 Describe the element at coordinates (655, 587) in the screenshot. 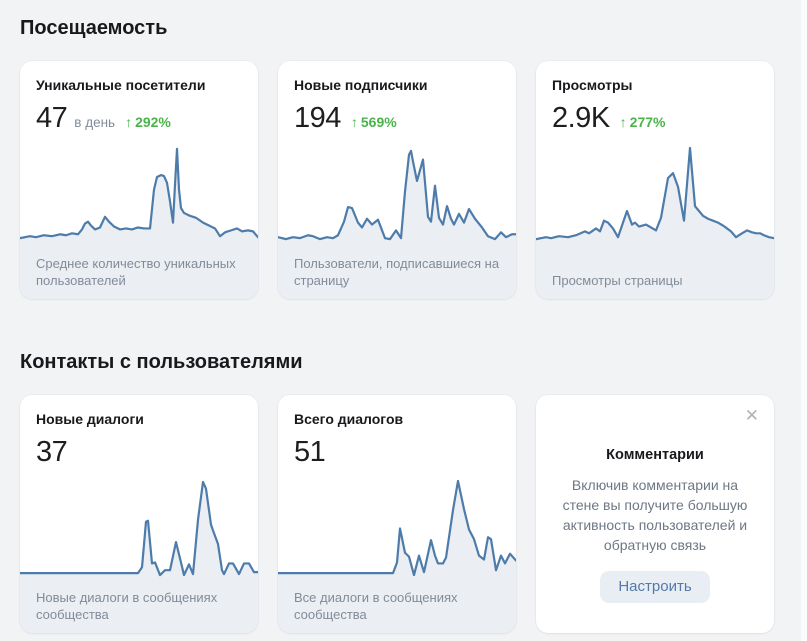

I see `configure-button: Настроить` at that location.